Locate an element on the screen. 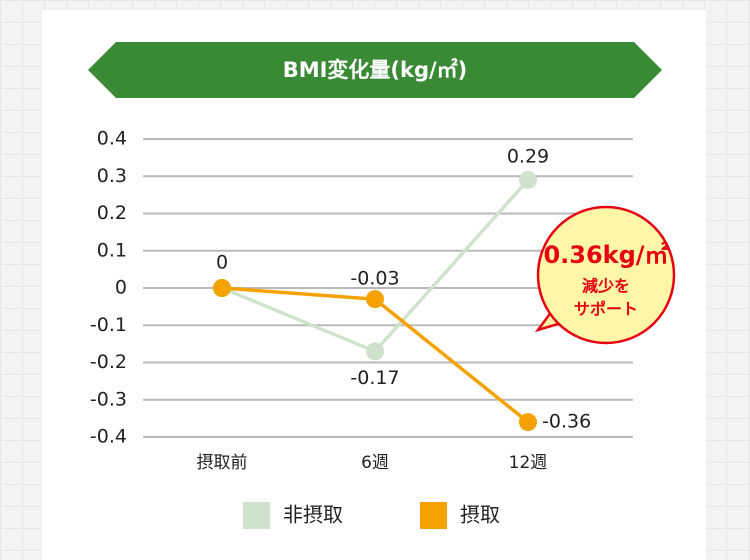 The width and height of the screenshot is (750, 560). legend-label: 摂取 is located at coordinates (480, 515).